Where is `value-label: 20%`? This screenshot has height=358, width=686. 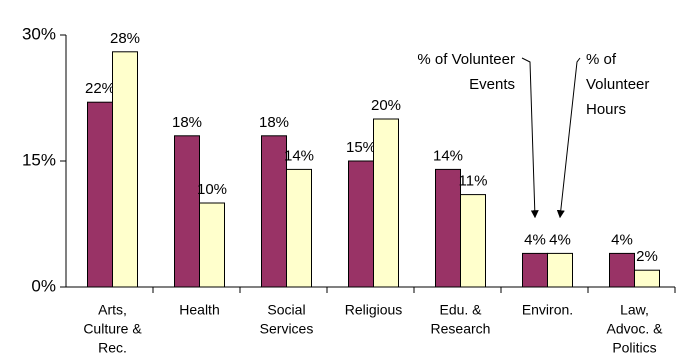
value-label: 20% is located at coordinates (386, 105).